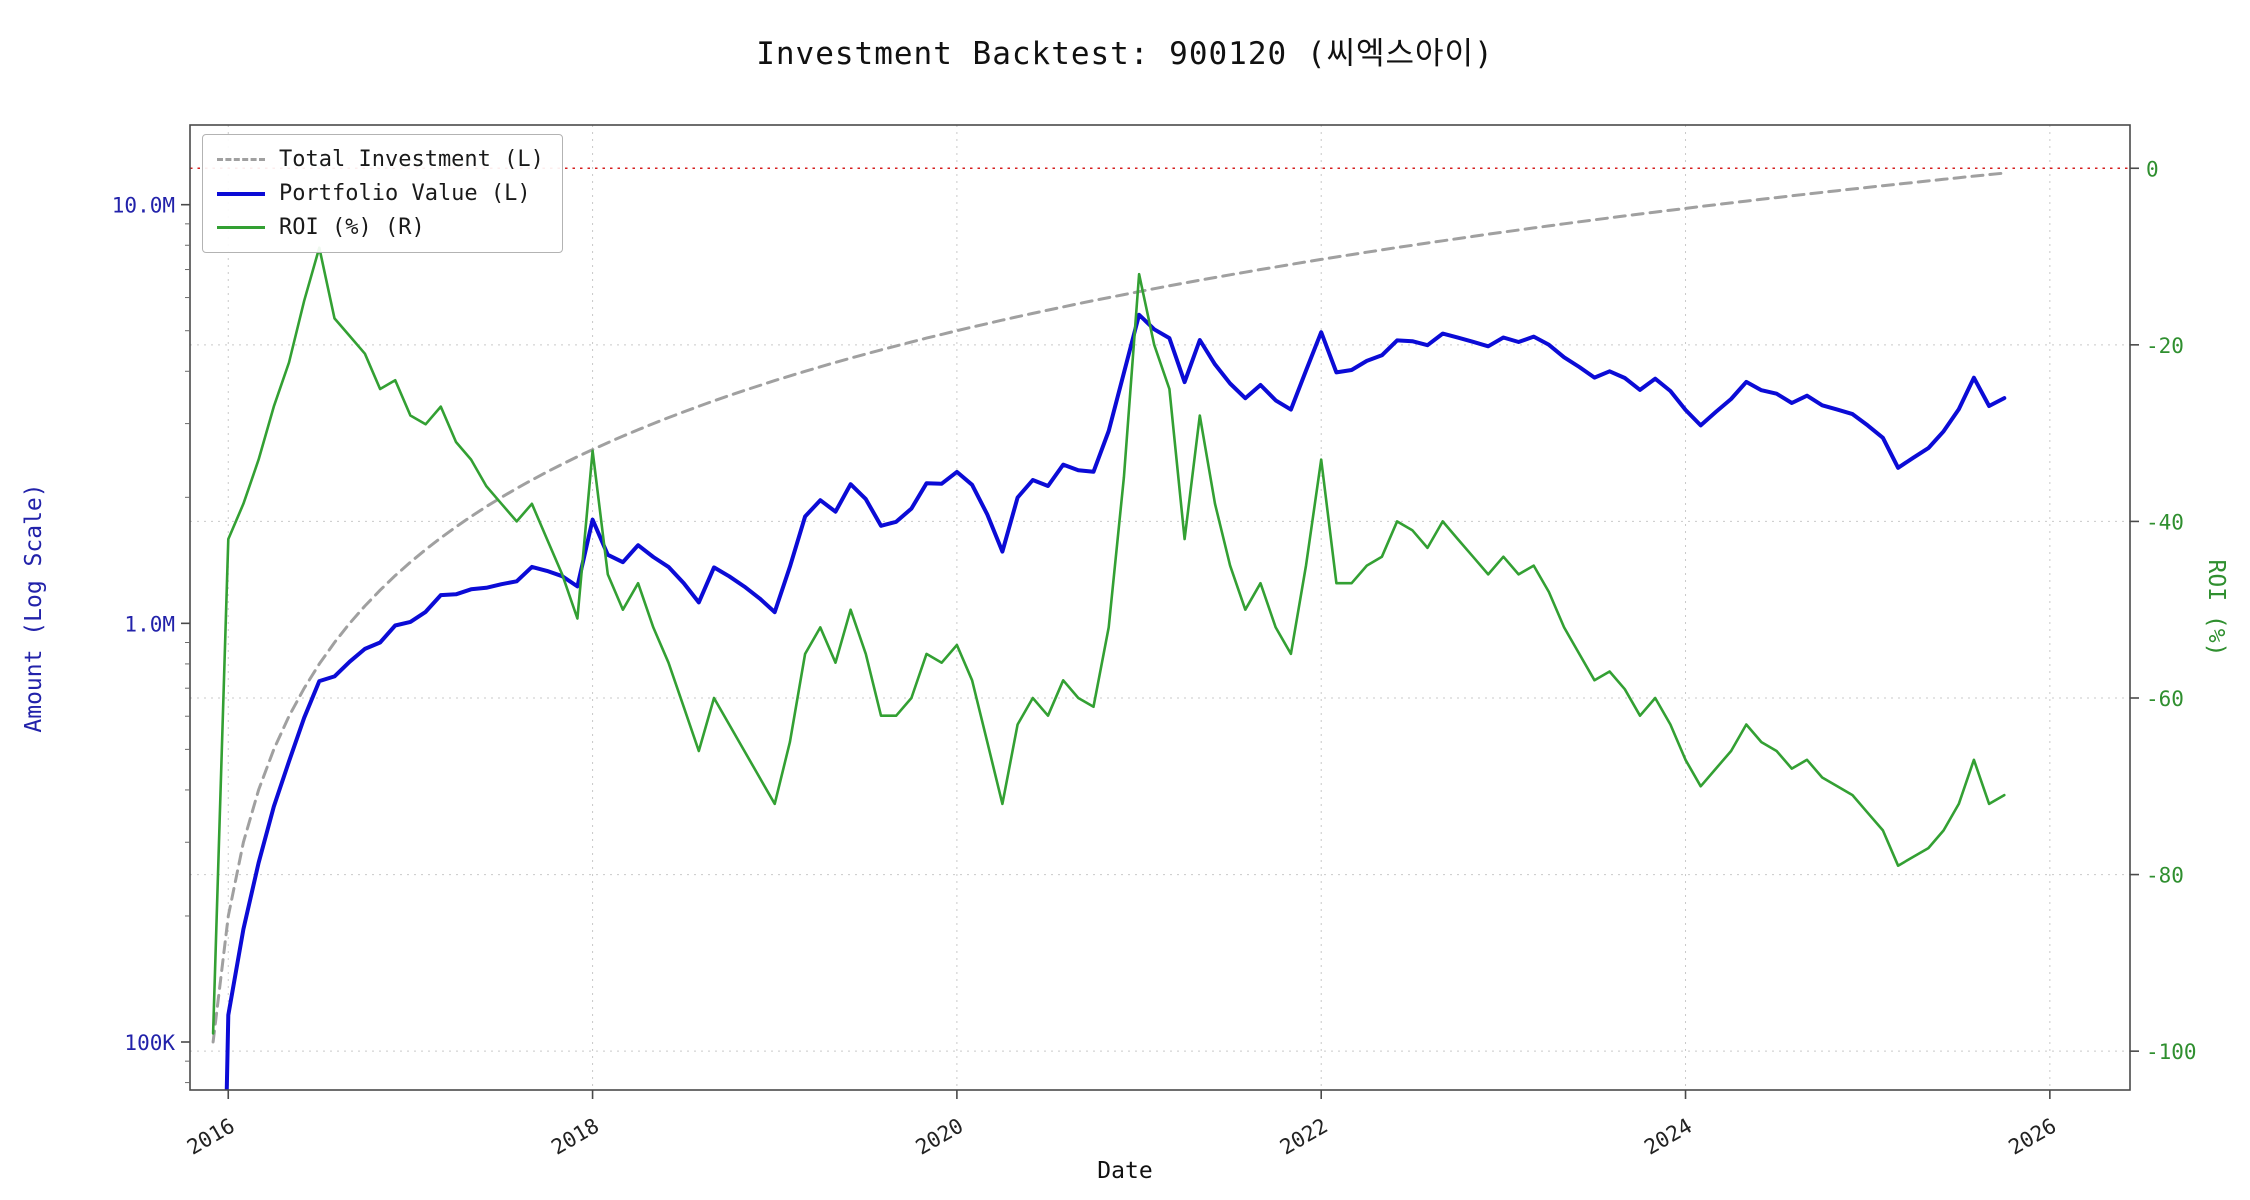 The height and width of the screenshot is (1200, 2250). Describe the element at coordinates (34, 608) in the screenshot. I see `y-axis-label-left: Amount (Log Scale)` at that location.